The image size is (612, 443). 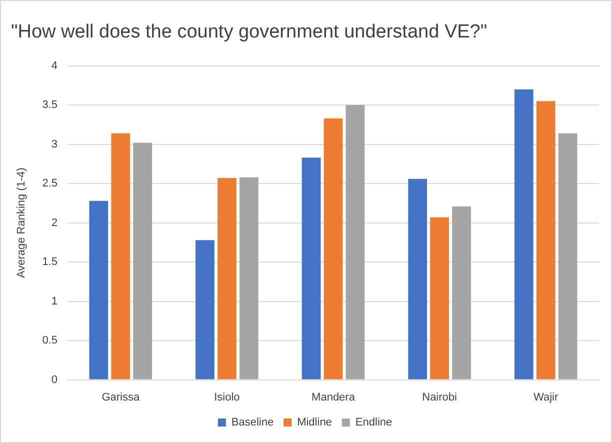 What do you see at coordinates (373, 422) in the screenshot?
I see `legend-label: Endline` at bounding box center [373, 422].